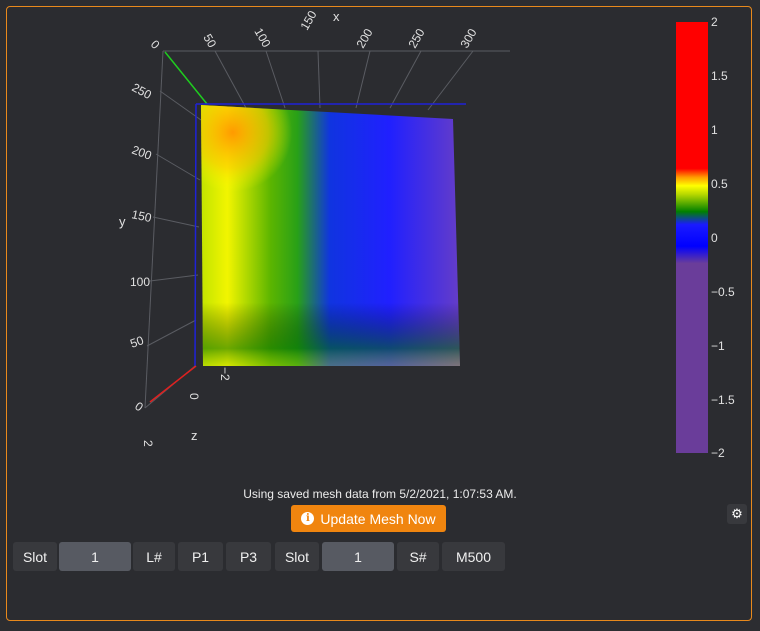  Describe the element at coordinates (122, 221) in the screenshot. I see `y-axis-label: y` at that location.